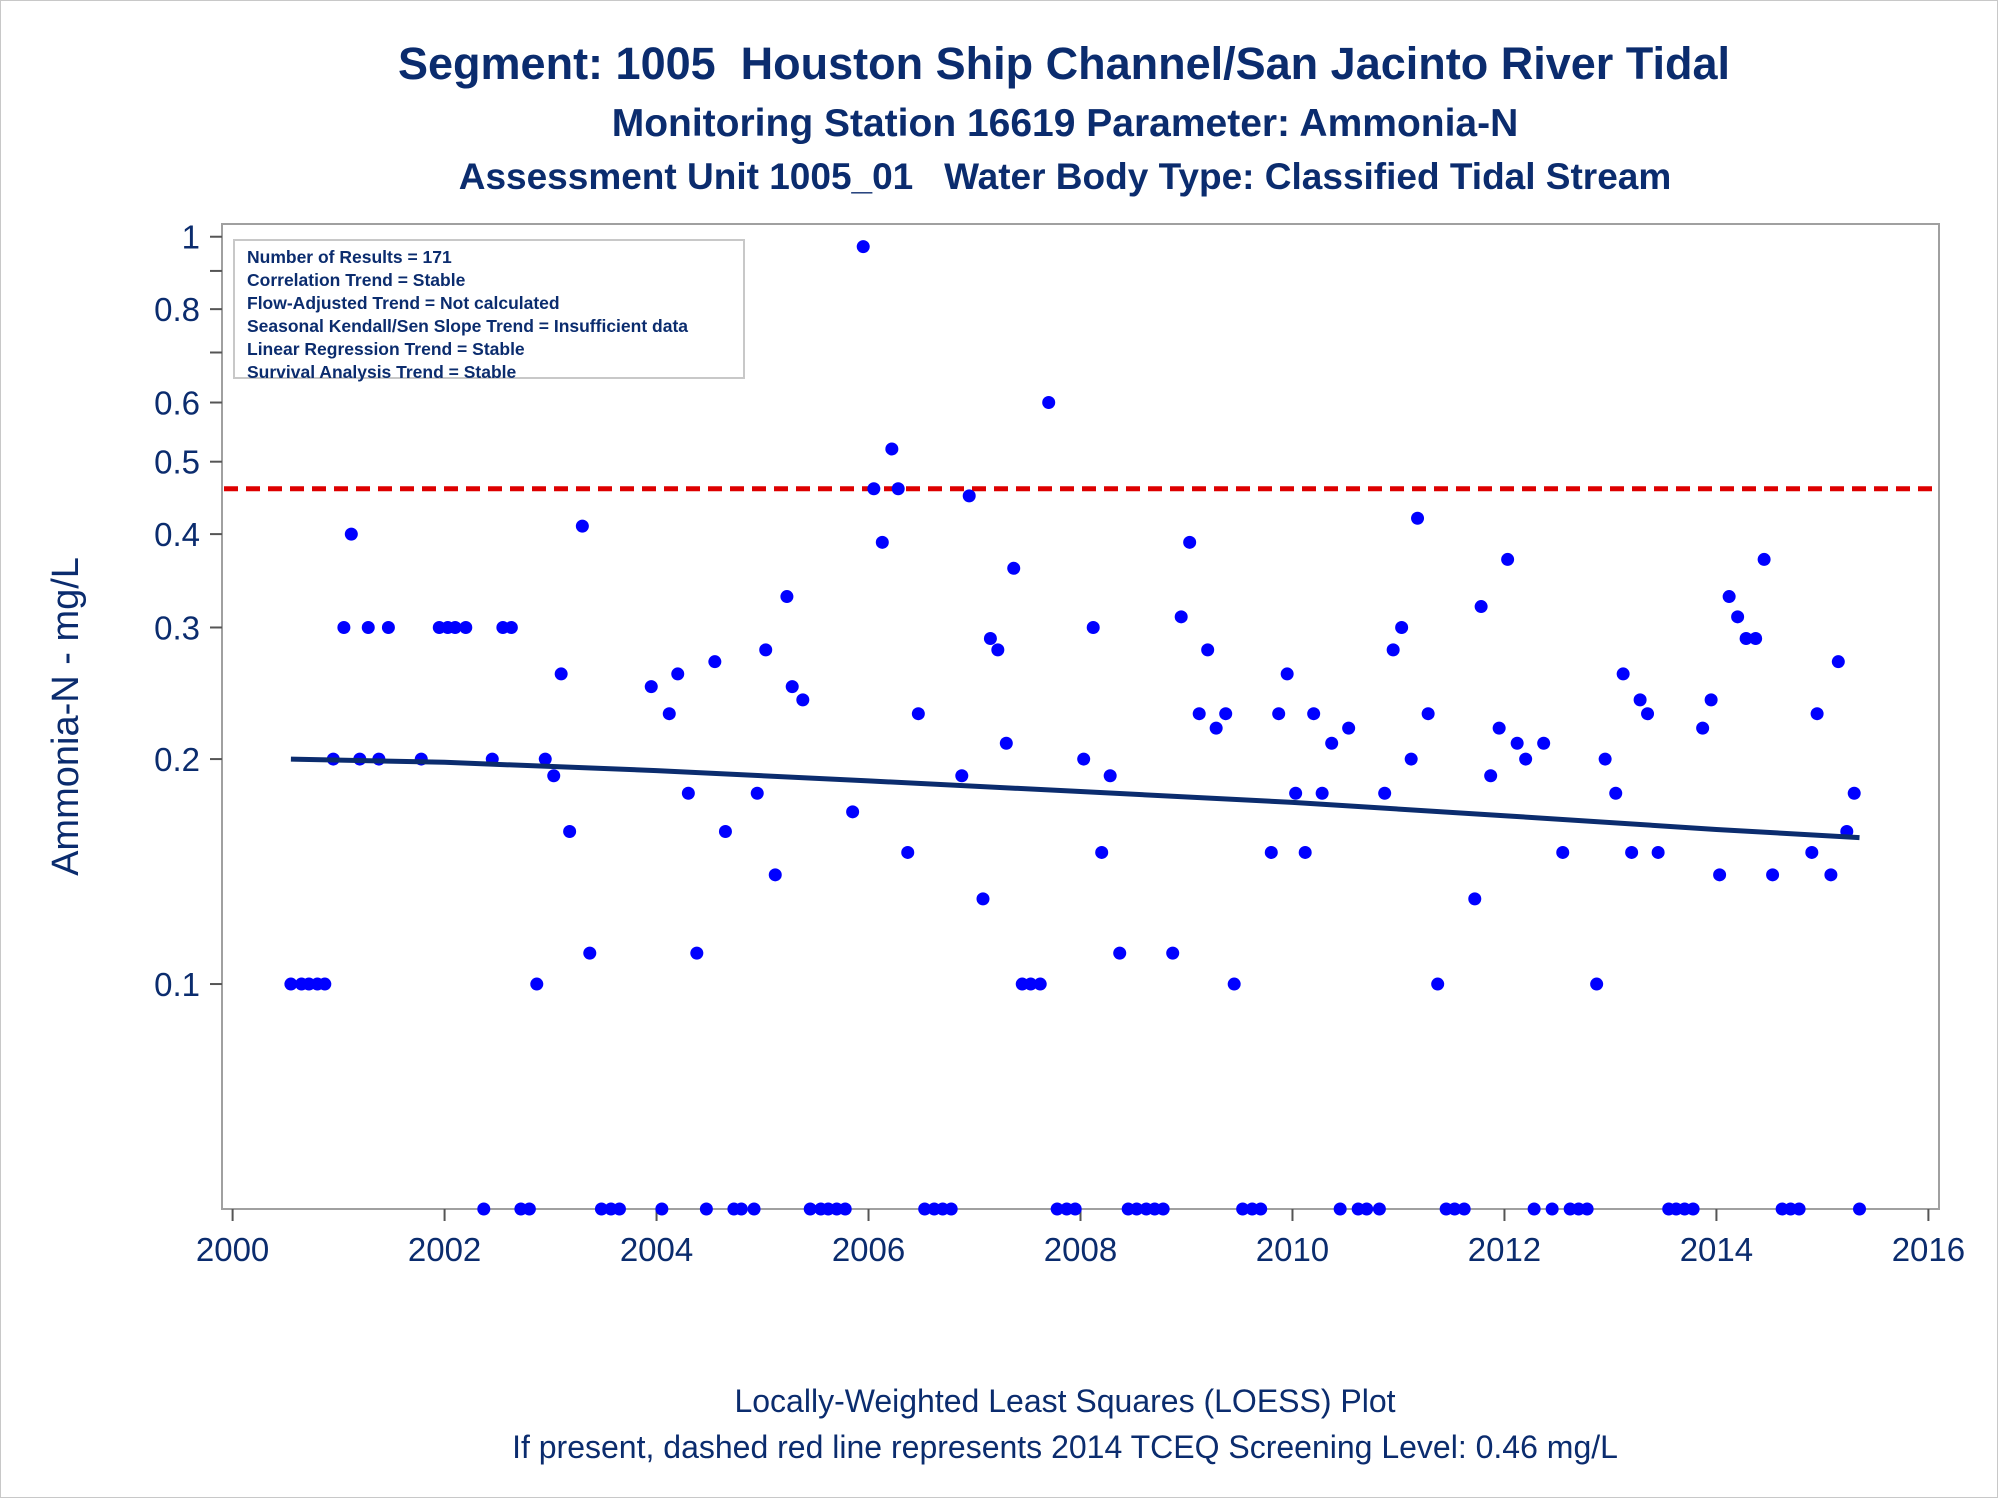  I want to click on x-tick-label: 2012, so click(1504, 1249).